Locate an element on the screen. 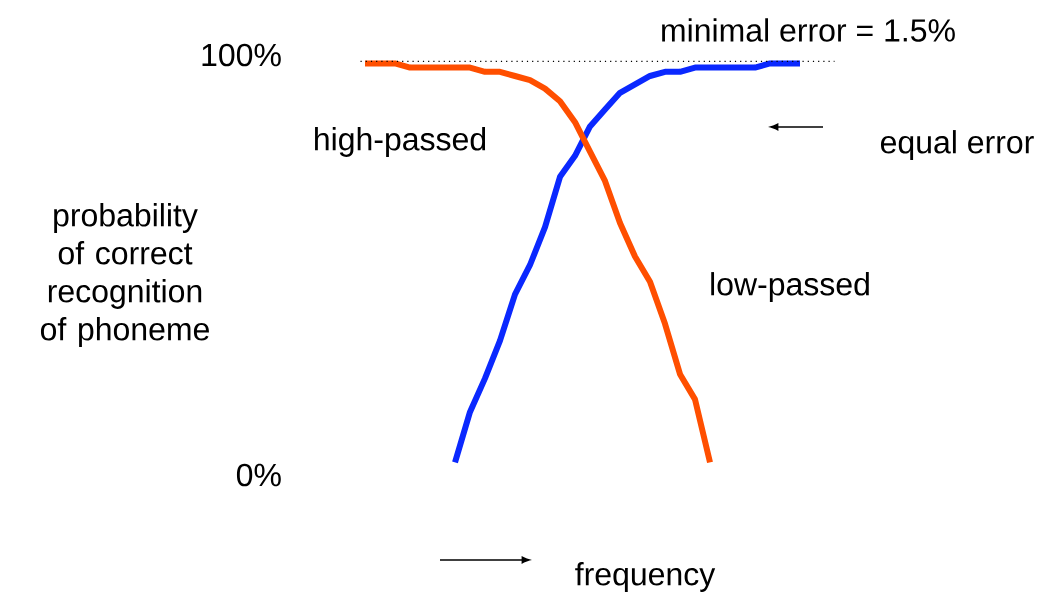 This screenshot has width=1049, height=597. annotation: low-passed is located at coordinates (790, 287).